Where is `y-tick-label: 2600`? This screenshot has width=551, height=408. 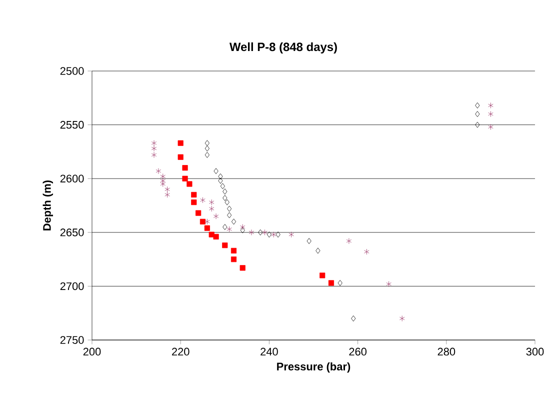
y-tick-label: 2600 is located at coordinates (72, 178).